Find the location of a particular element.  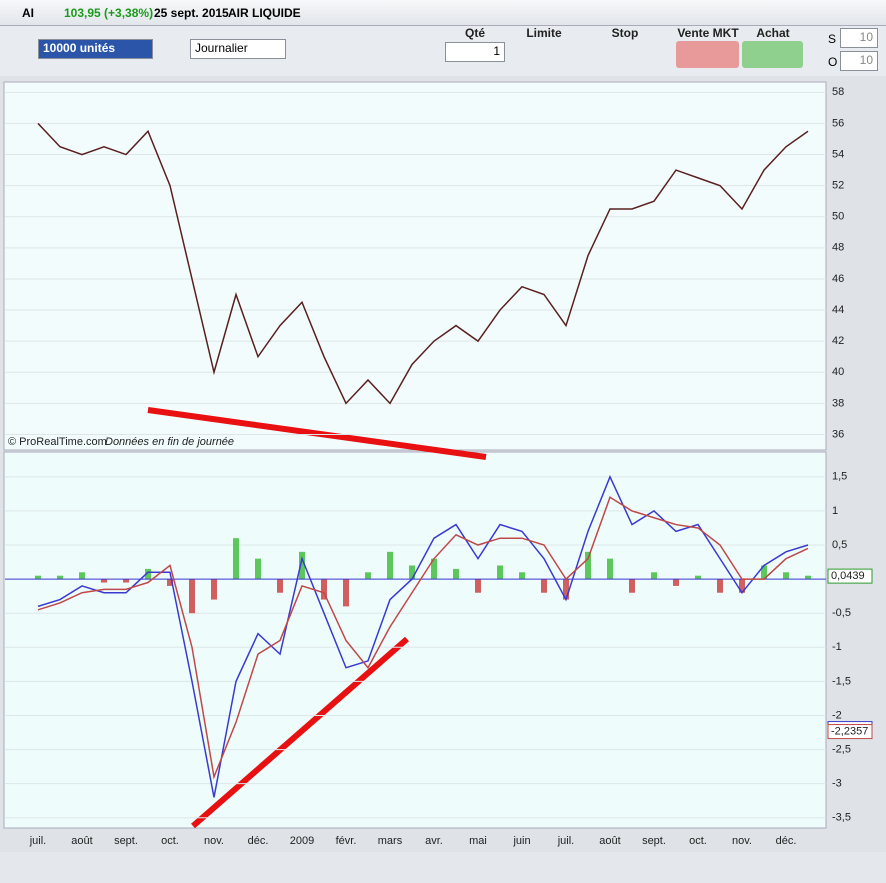

x-tick-label: févr. is located at coordinates (346, 841).